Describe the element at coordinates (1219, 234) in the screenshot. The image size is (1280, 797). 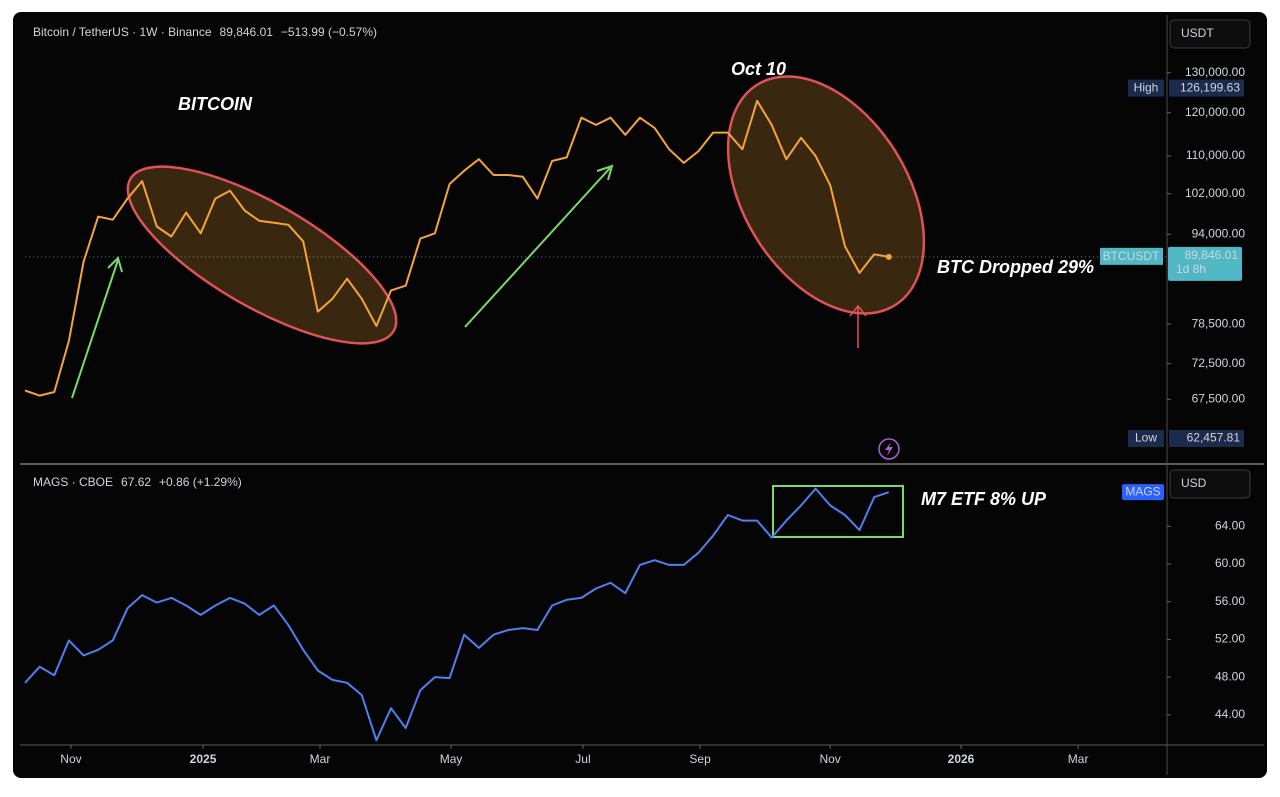
I see `y-tick-label: 94,000.00` at that location.